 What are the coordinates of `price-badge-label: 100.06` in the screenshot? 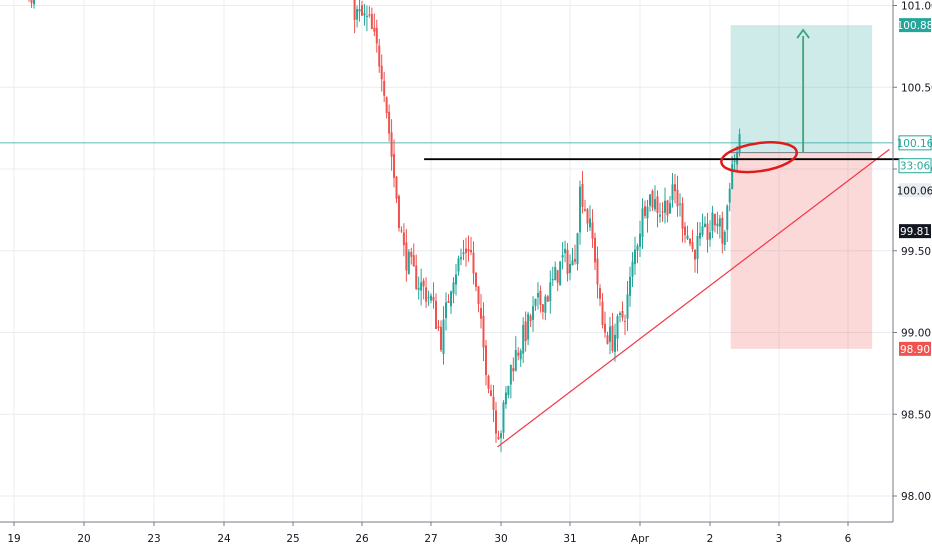 It's located at (914, 191).